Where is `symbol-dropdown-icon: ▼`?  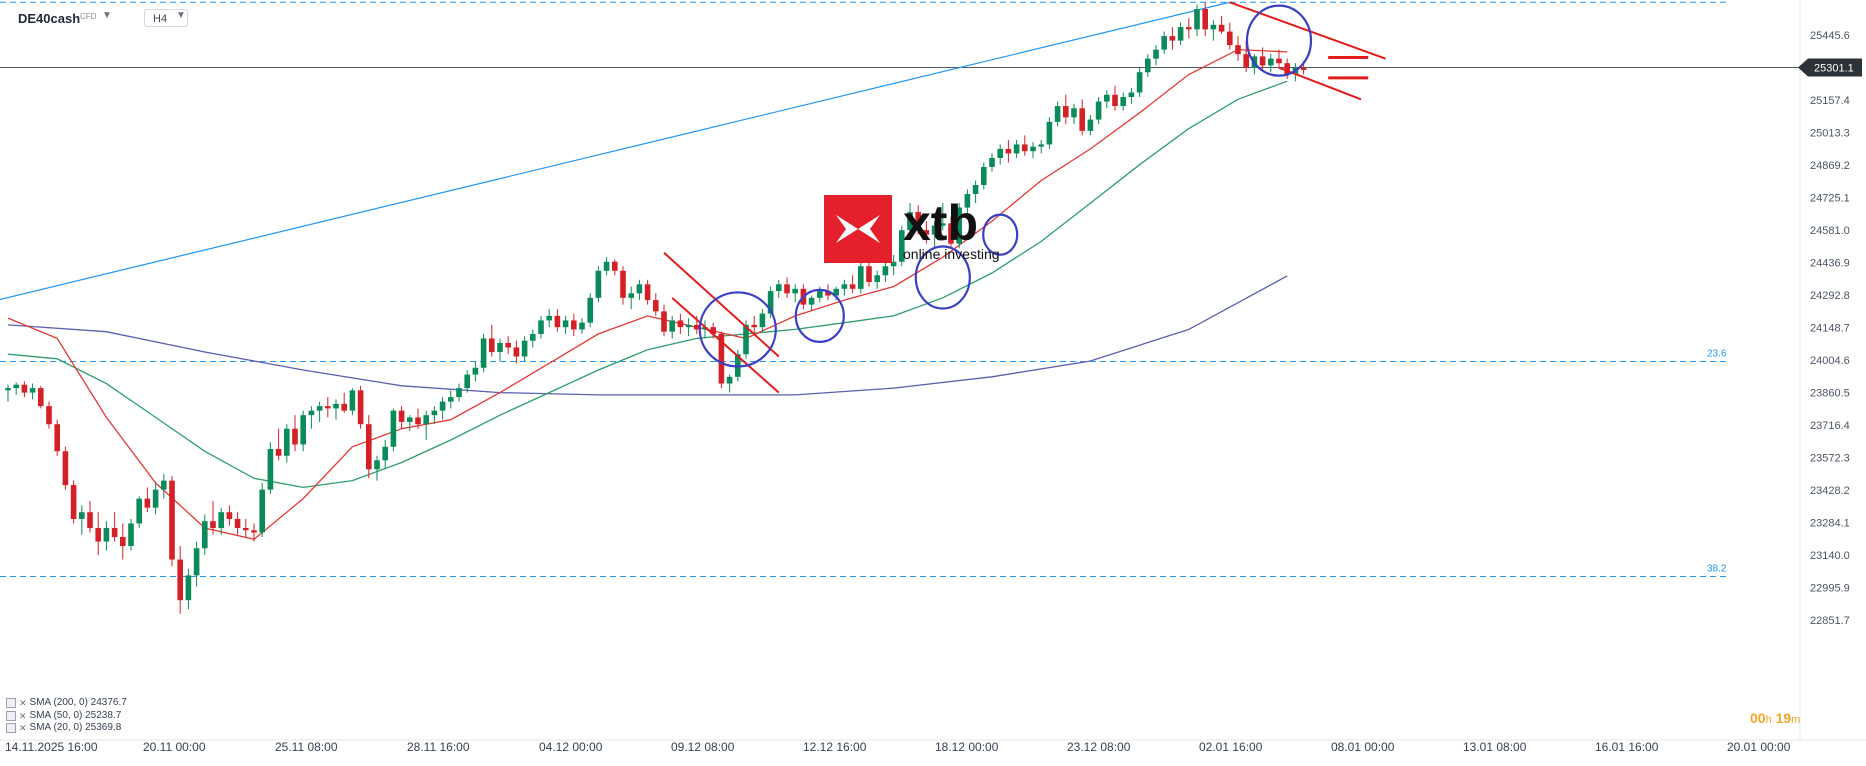
symbol-dropdown-icon: ▼ is located at coordinates (107, 15).